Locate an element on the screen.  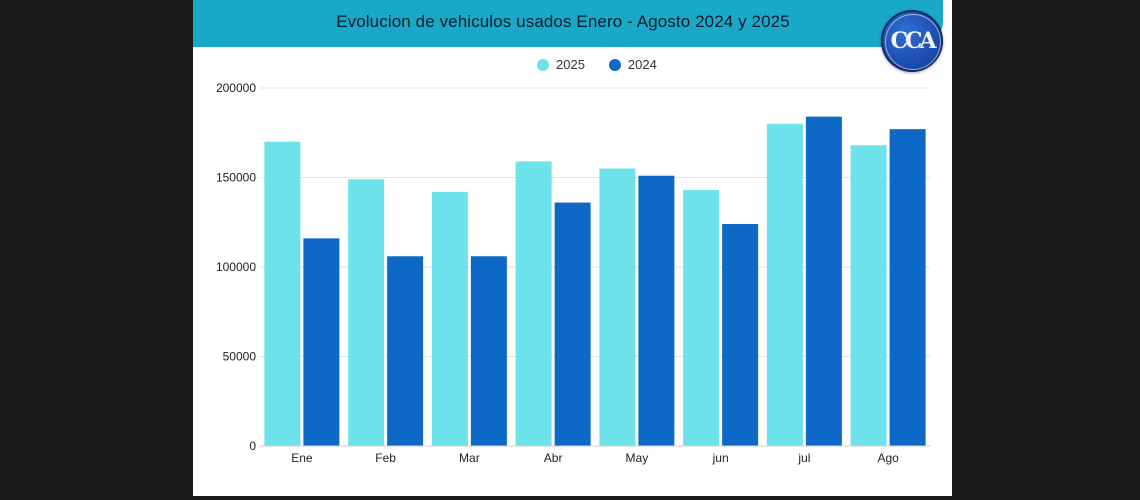
x-tick-label: Ene is located at coordinates (302, 458).